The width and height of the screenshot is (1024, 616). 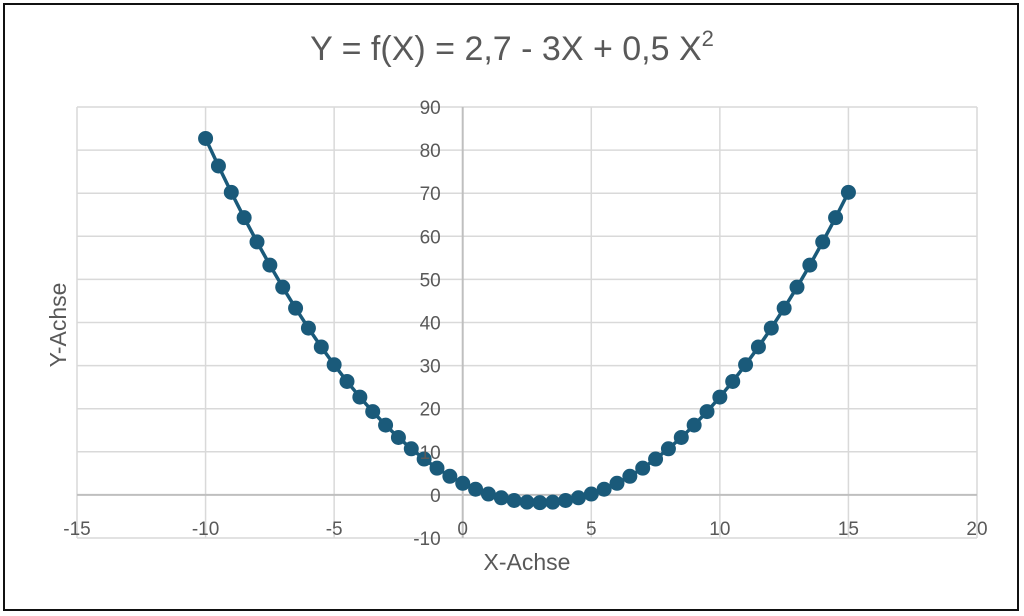 I want to click on y-tick-label: 50, so click(x=430, y=280).